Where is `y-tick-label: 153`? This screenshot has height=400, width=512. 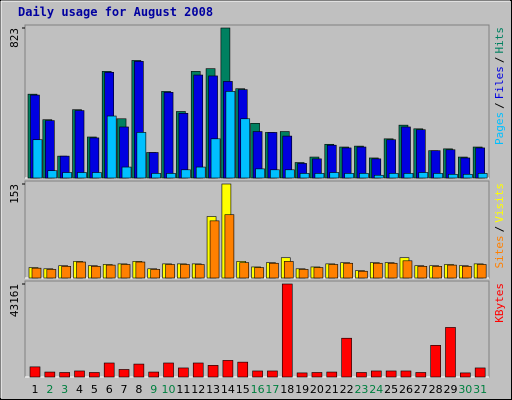
y-tick-label: 153 is located at coordinates (14, 194).